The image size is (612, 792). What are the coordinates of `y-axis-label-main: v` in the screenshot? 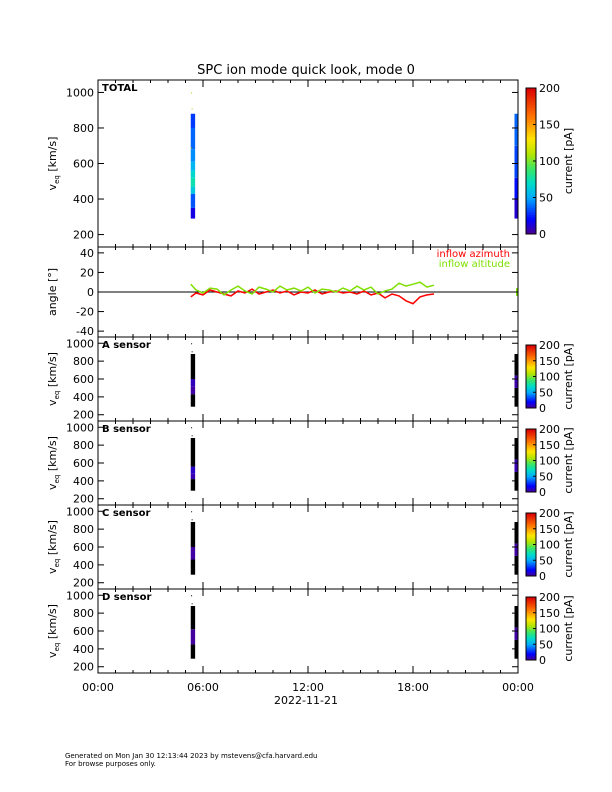 It's located at (52, 570).